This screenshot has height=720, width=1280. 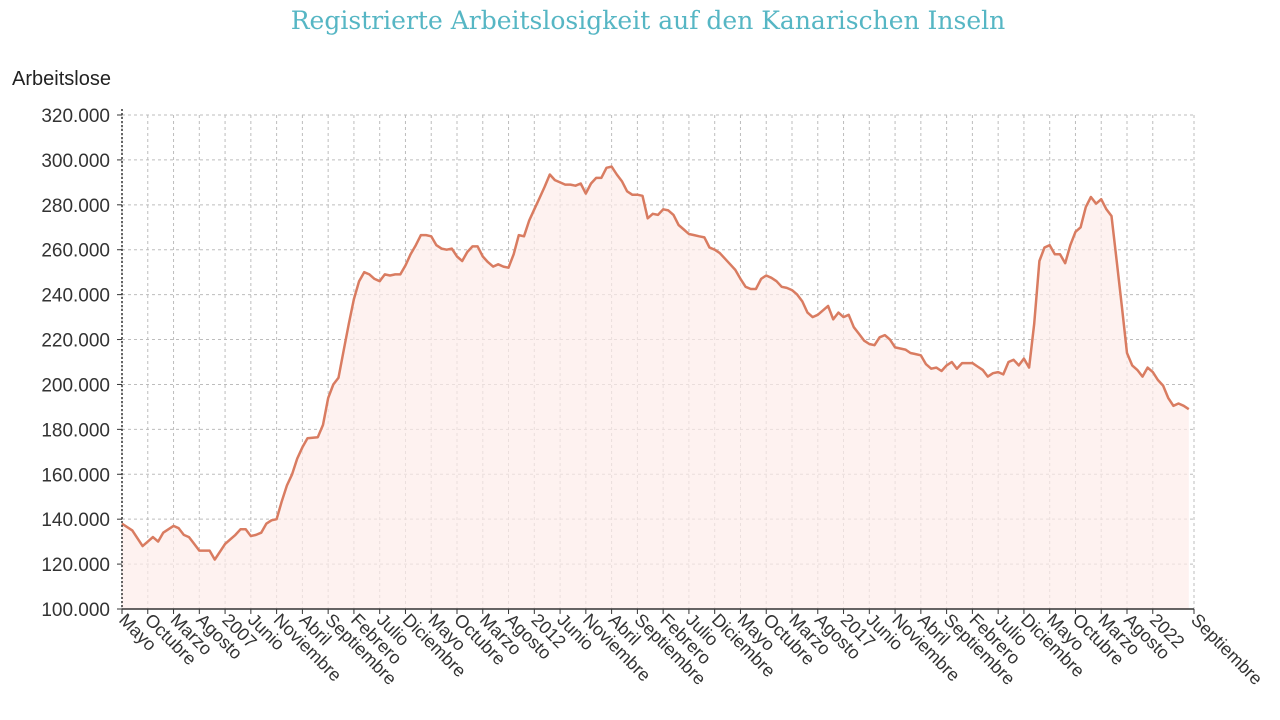 I want to click on y-tick-label: 260.000, so click(x=75, y=251).